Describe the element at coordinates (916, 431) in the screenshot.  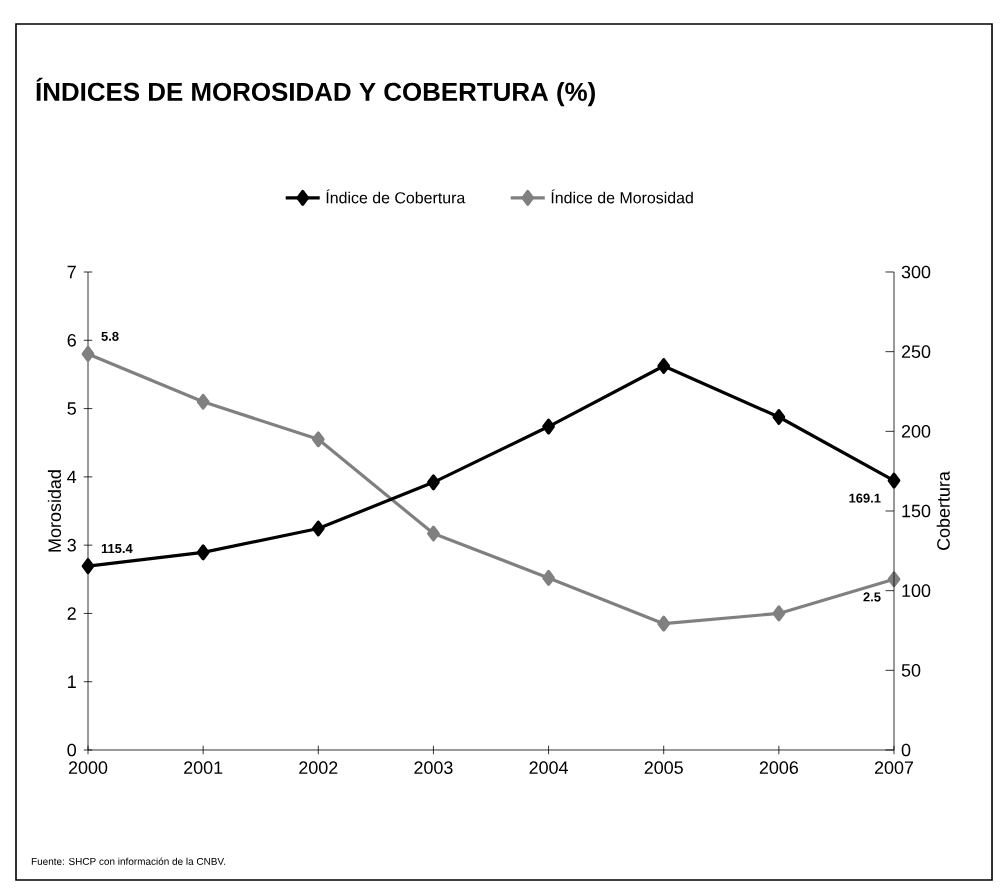
I see `y2-tick-label: 200` at that location.